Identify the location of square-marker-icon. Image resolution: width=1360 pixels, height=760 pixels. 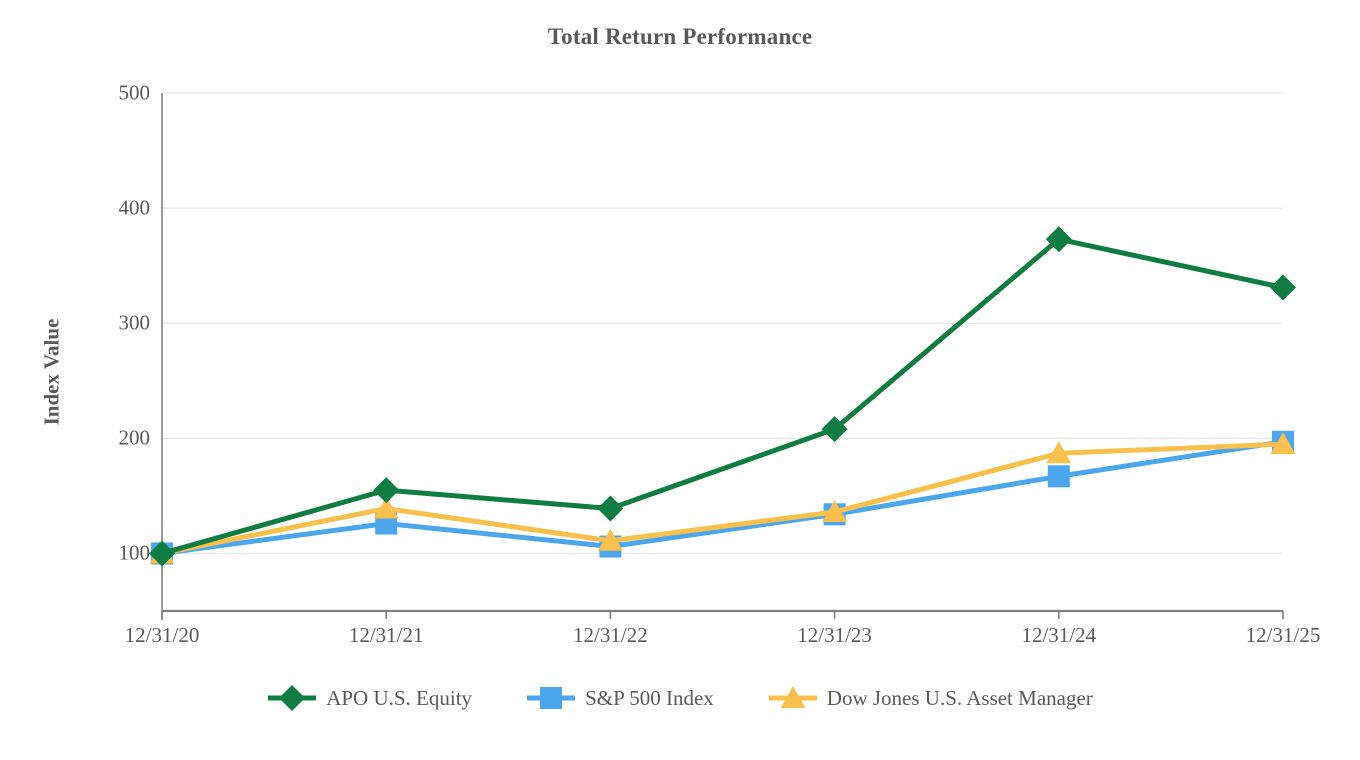
(551, 698).